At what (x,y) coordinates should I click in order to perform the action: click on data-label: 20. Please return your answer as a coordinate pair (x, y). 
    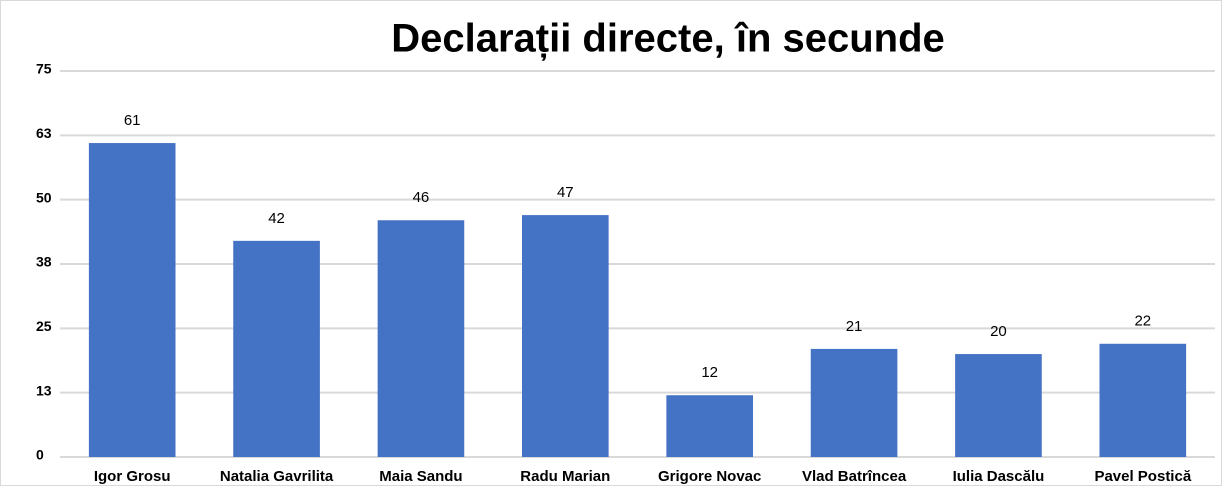
    Looking at the image, I should click on (998, 331).